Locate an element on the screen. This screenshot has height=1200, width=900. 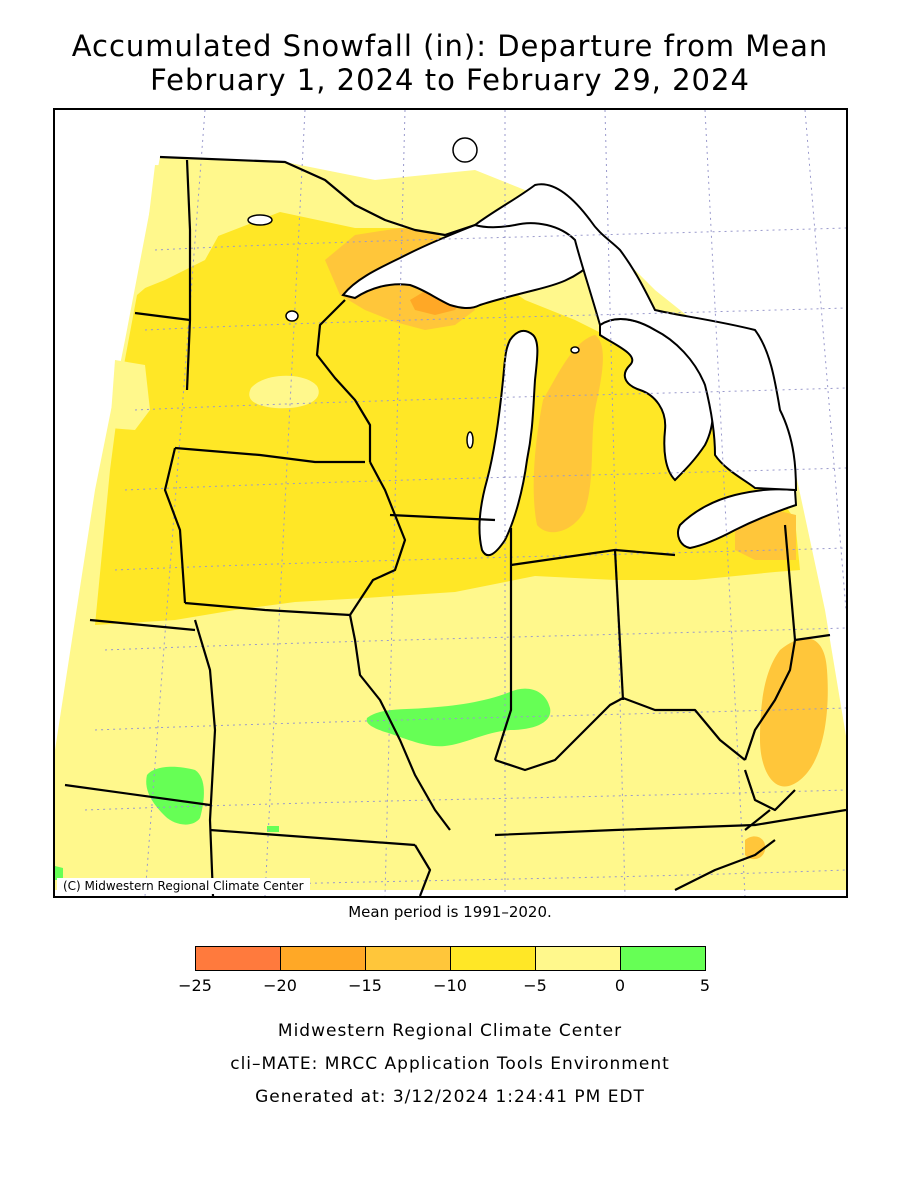
region-0-to-5-corner is located at coordinates (59, 873).